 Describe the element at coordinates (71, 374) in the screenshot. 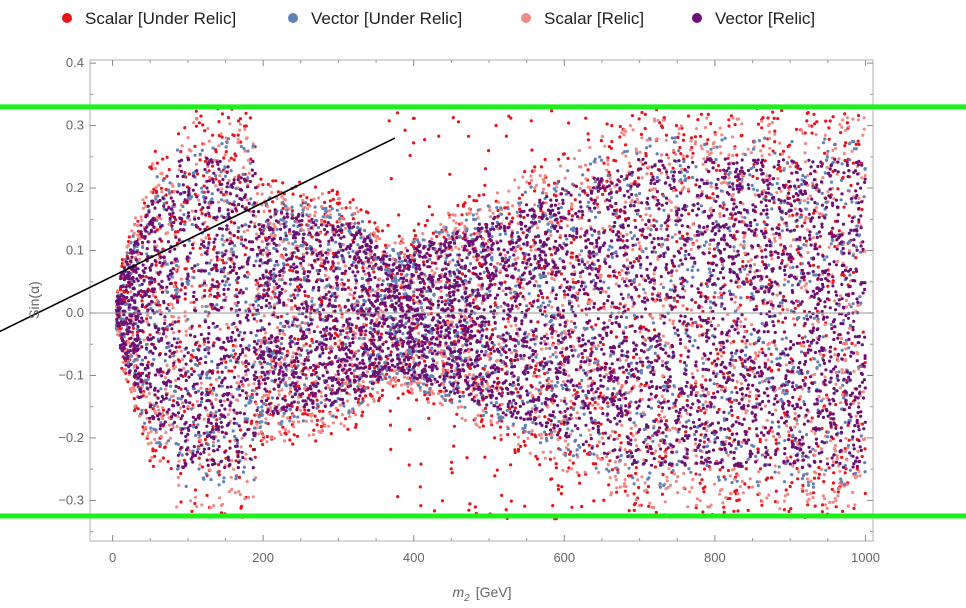

I see `y-tick-label: −0.1` at that location.